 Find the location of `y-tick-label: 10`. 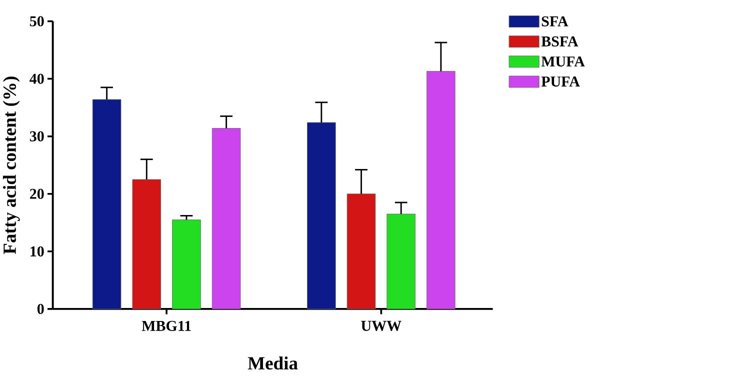

y-tick-label: 10 is located at coordinates (37, 251).